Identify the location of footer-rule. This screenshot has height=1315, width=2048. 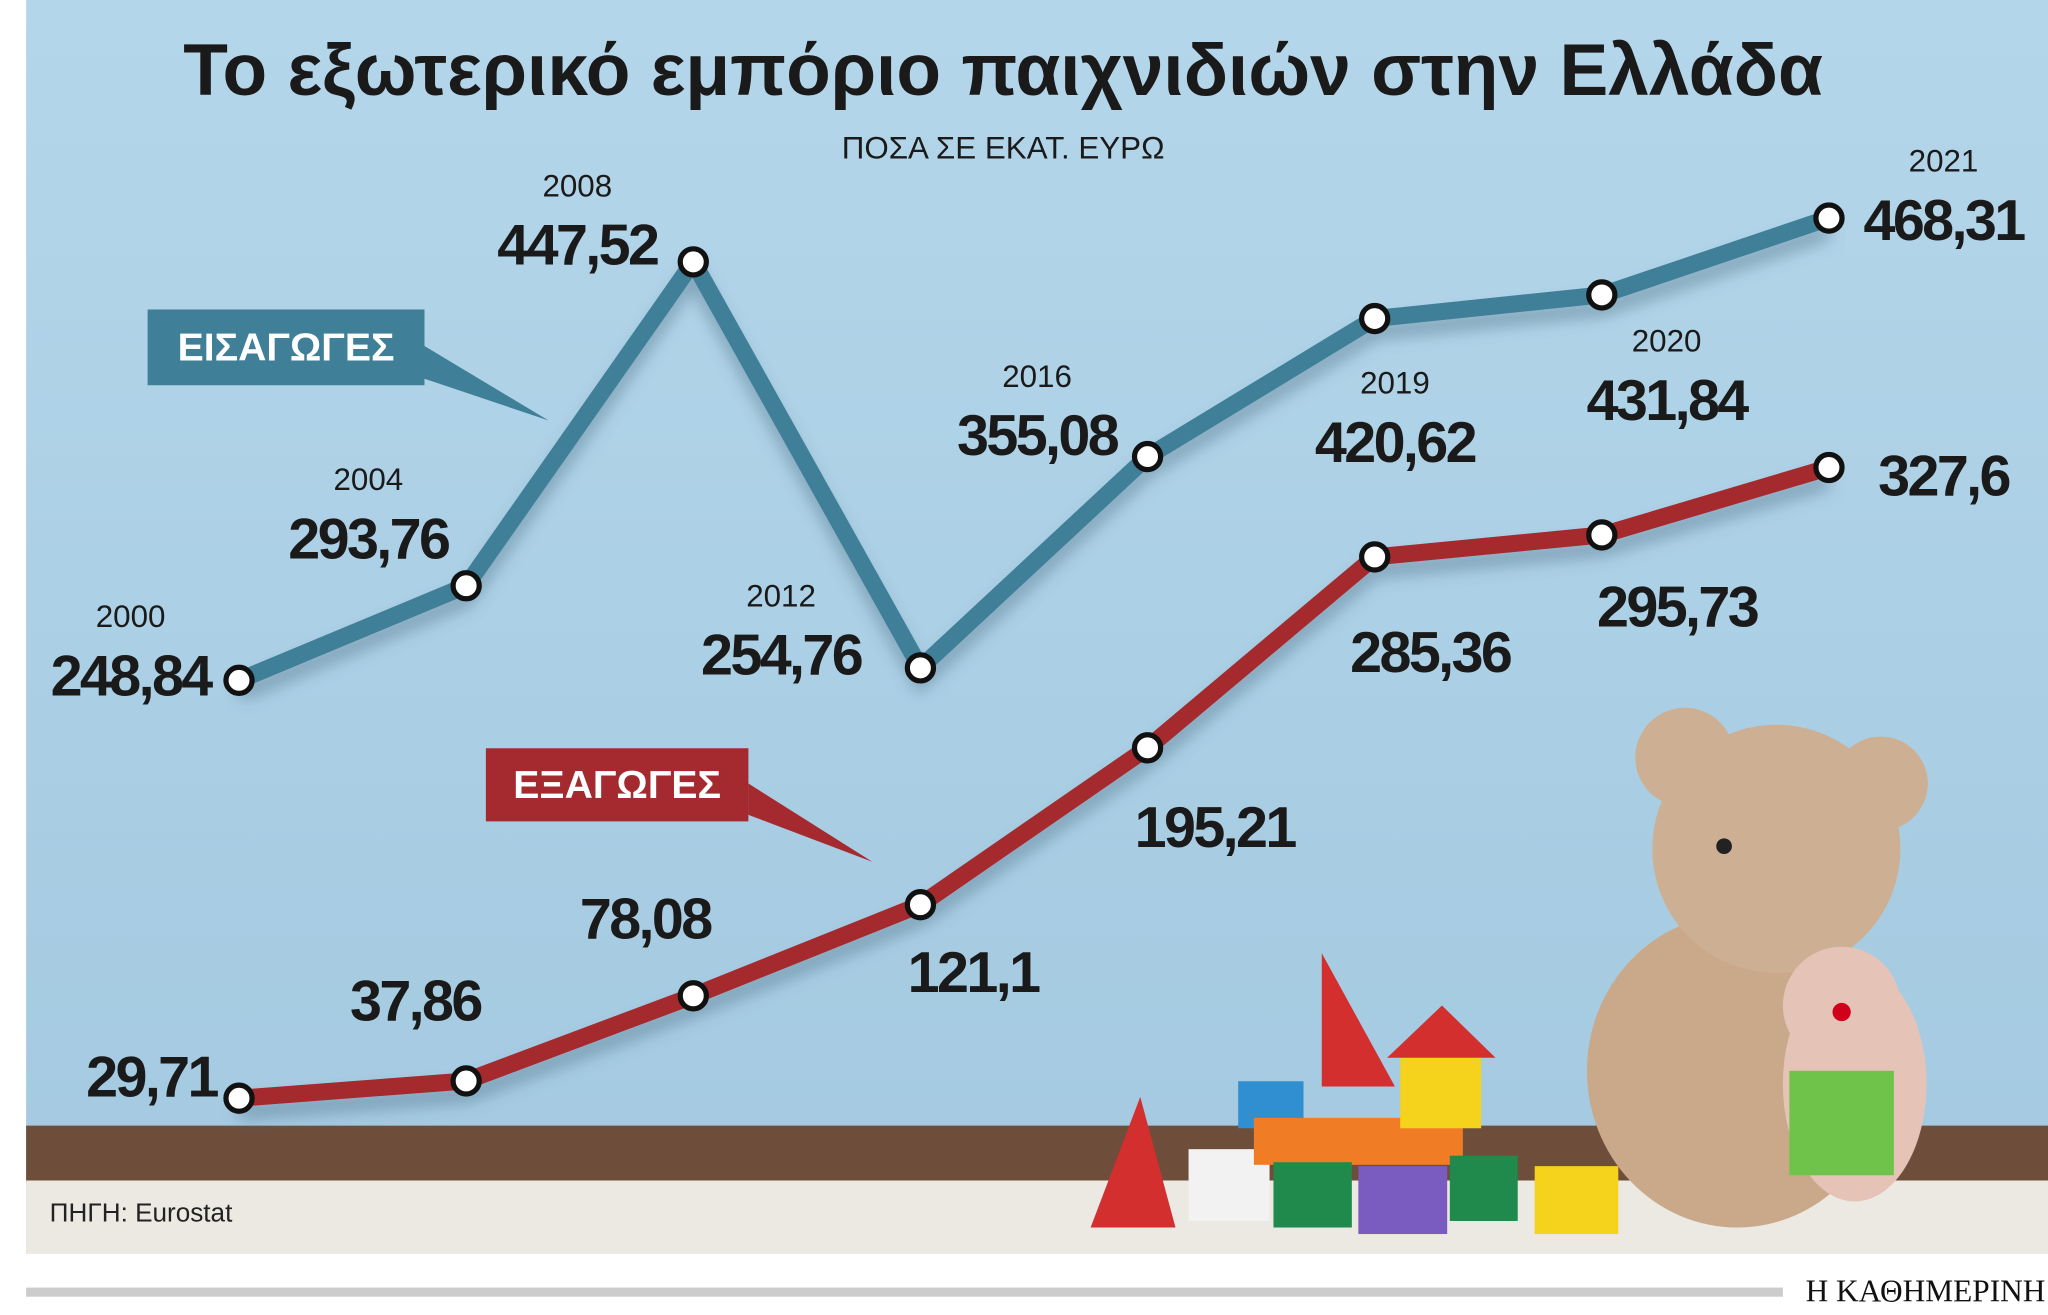
(904, 1292).